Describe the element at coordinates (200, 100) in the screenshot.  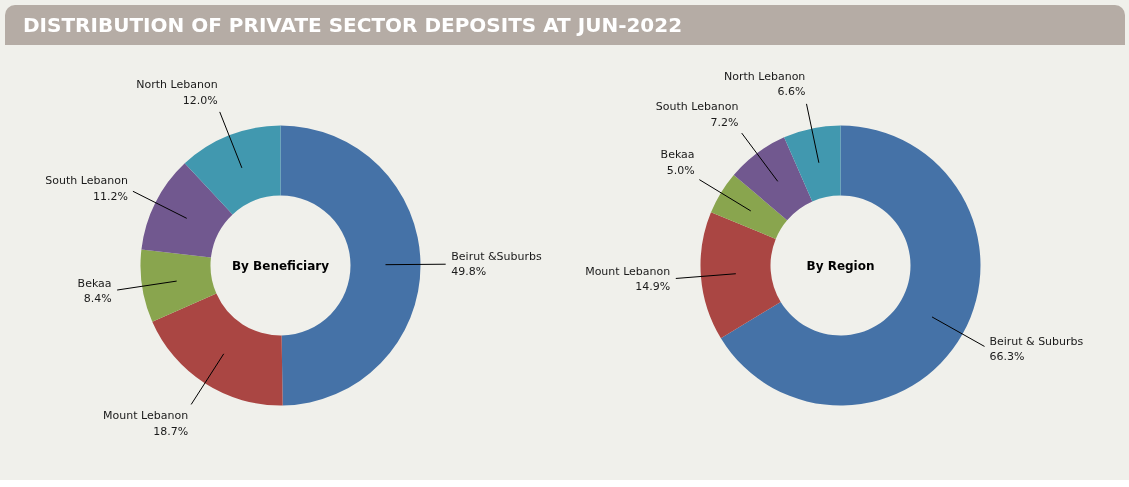
I see `data-label: 12.0%` at that location.